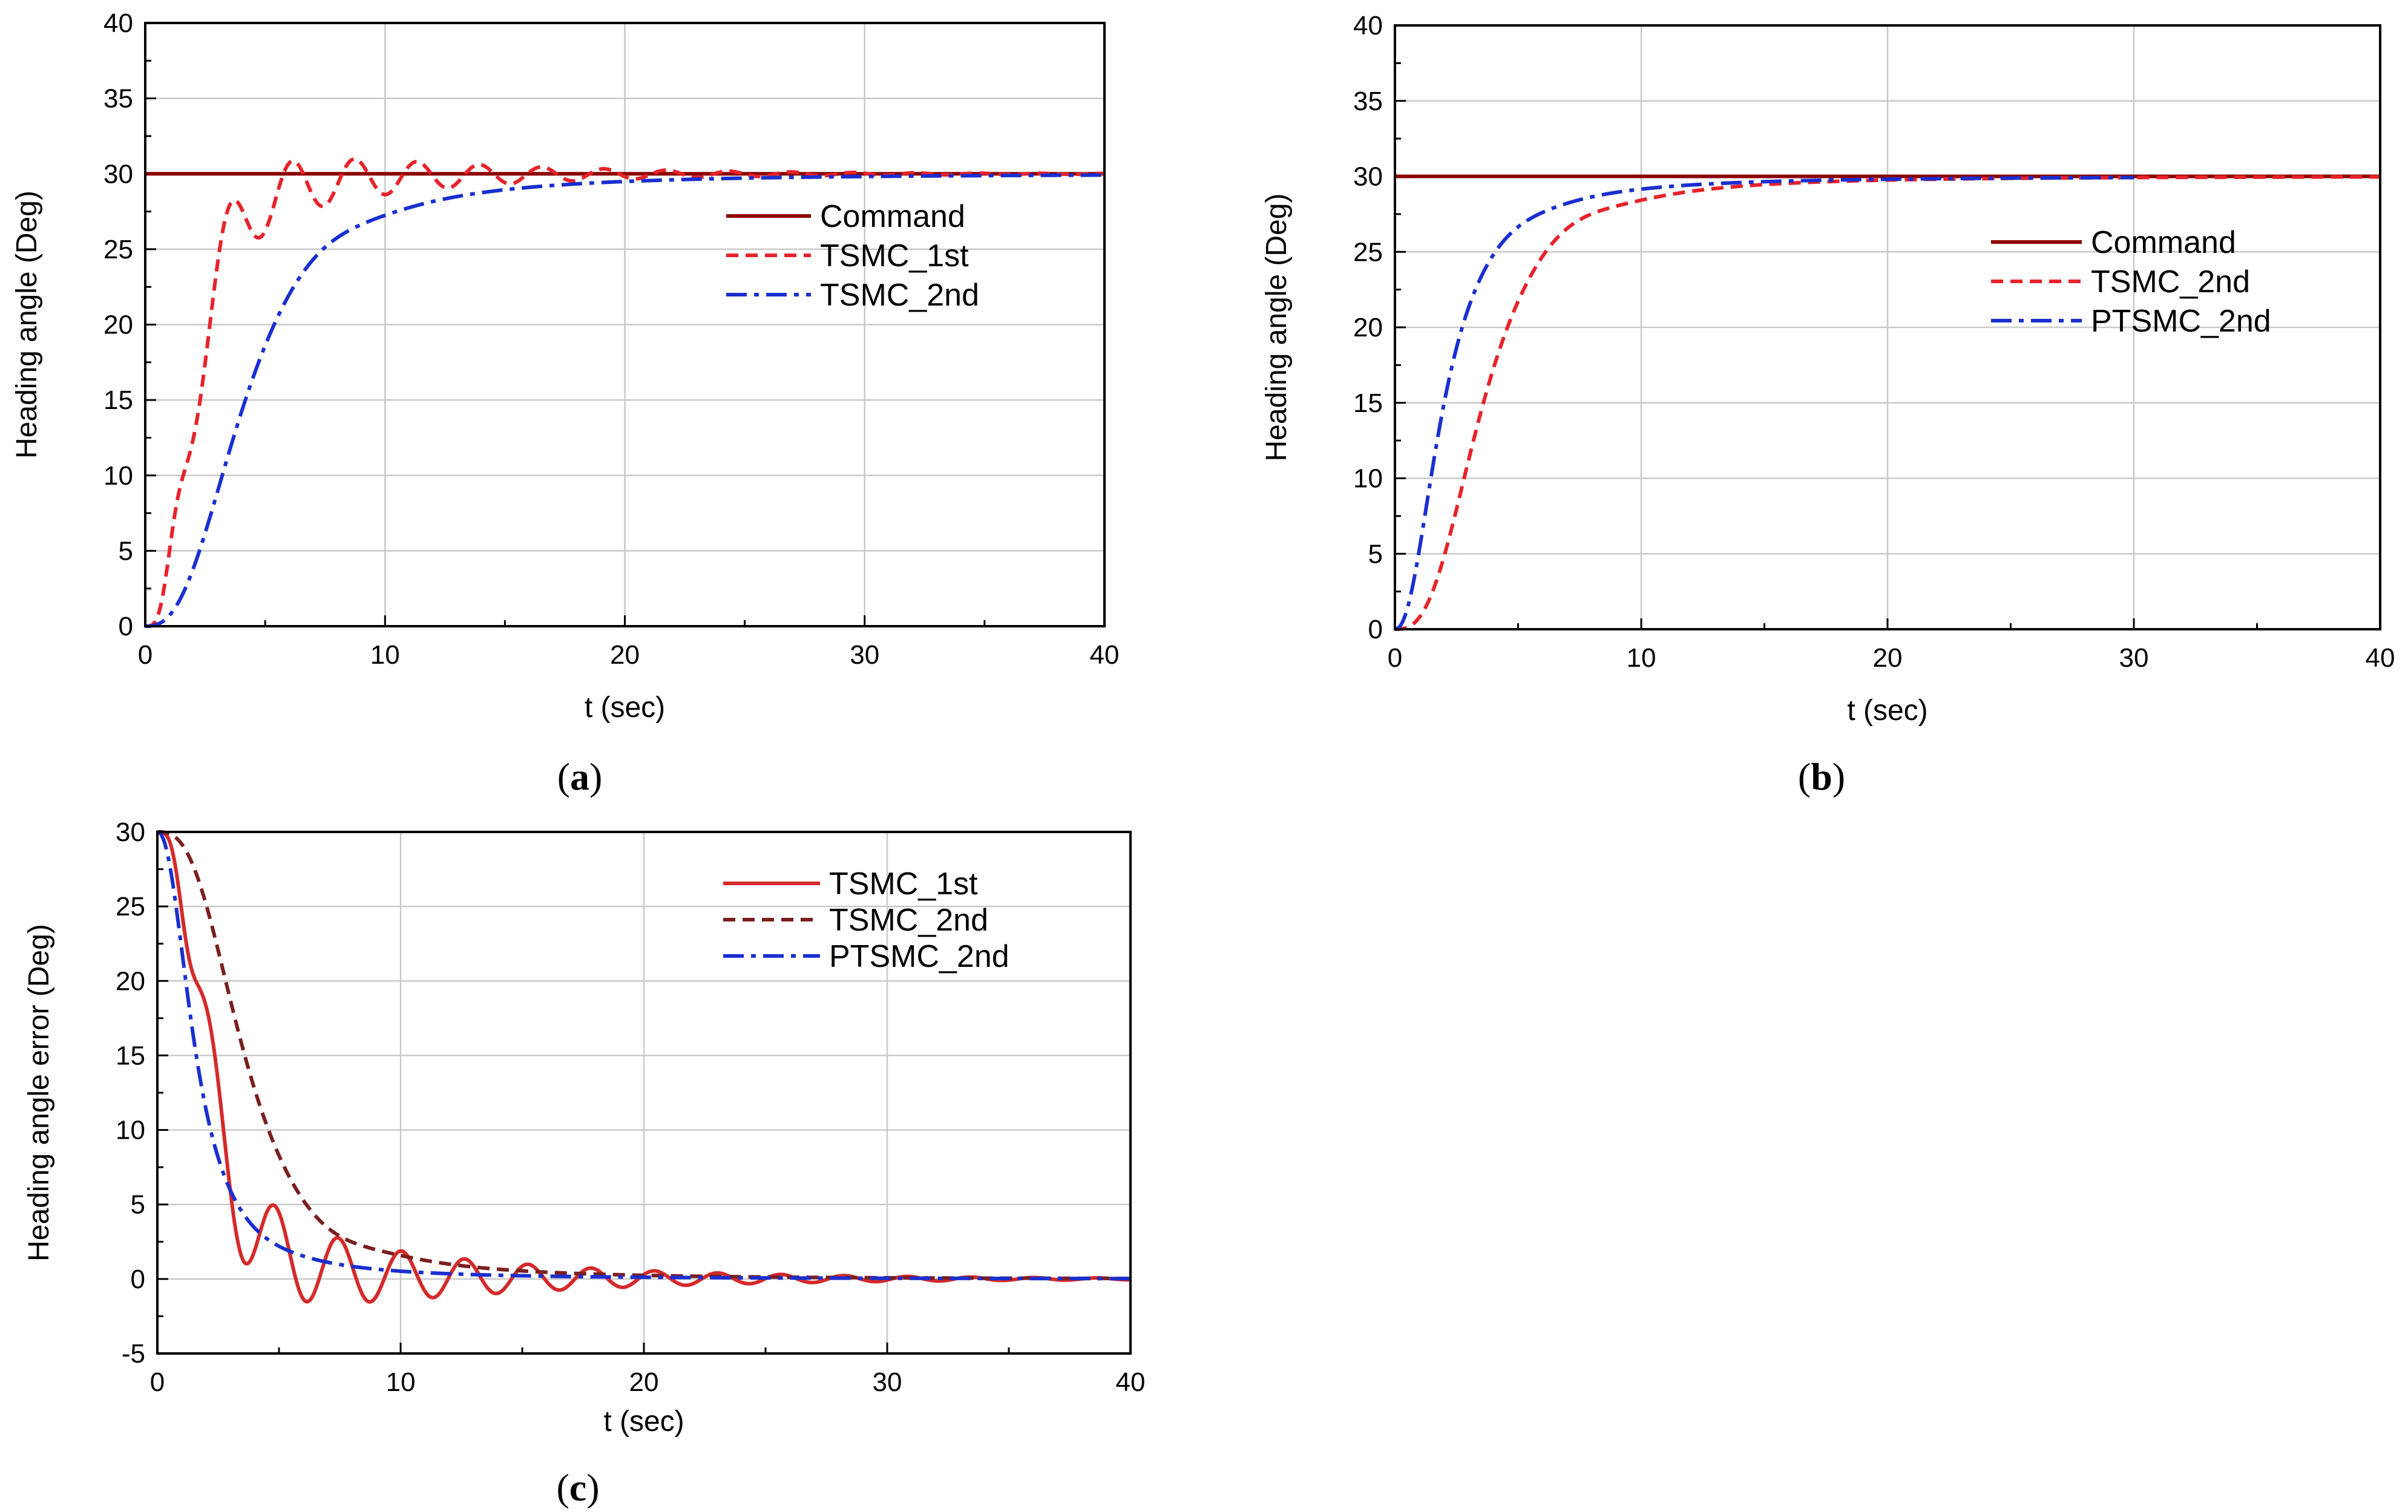 This screenshot has height=1512, width=2408. I want to click on series-line-tsmc-1st, so click(625, 392).